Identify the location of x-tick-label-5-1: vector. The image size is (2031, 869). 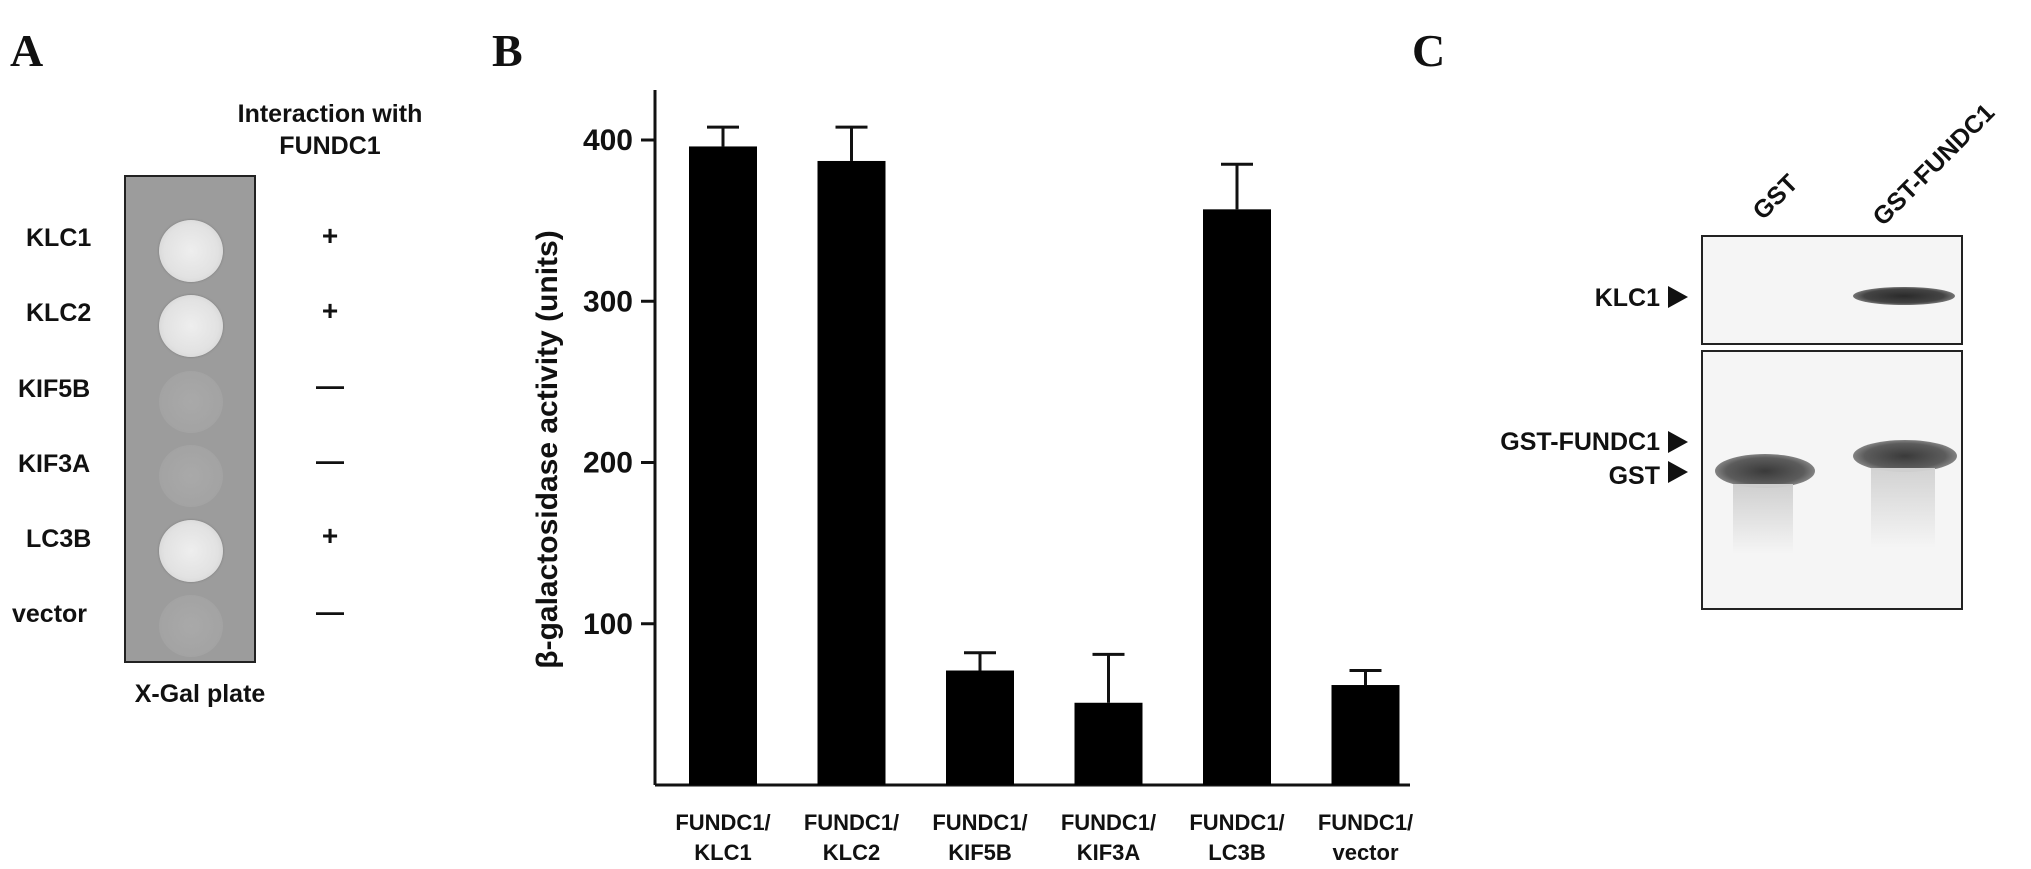
(1365, 852).